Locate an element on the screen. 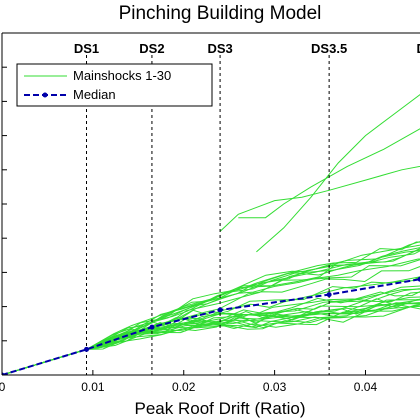  legend-label-2: Median is located at coordinates (94, 94).